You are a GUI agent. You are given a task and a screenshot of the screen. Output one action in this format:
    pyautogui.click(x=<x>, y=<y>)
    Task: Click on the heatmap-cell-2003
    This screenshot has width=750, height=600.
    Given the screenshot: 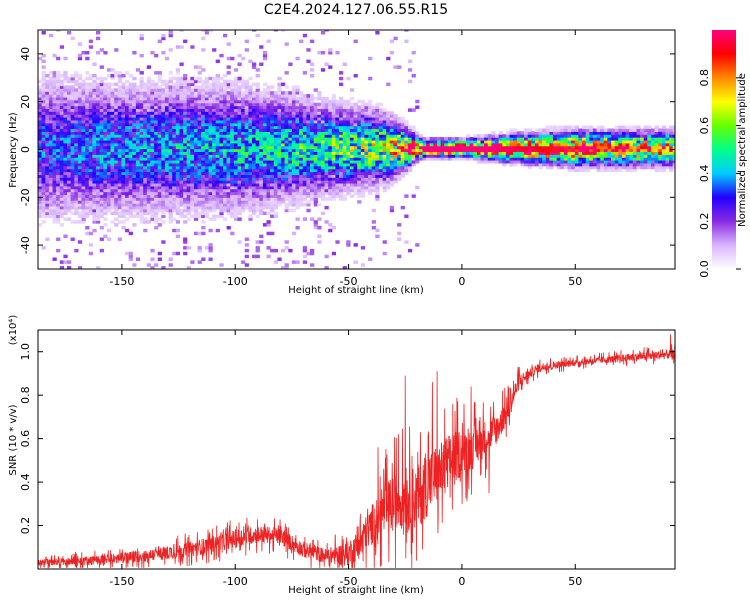 What is the action you would take?
    pyautogui.click(x=178, y=121)
    